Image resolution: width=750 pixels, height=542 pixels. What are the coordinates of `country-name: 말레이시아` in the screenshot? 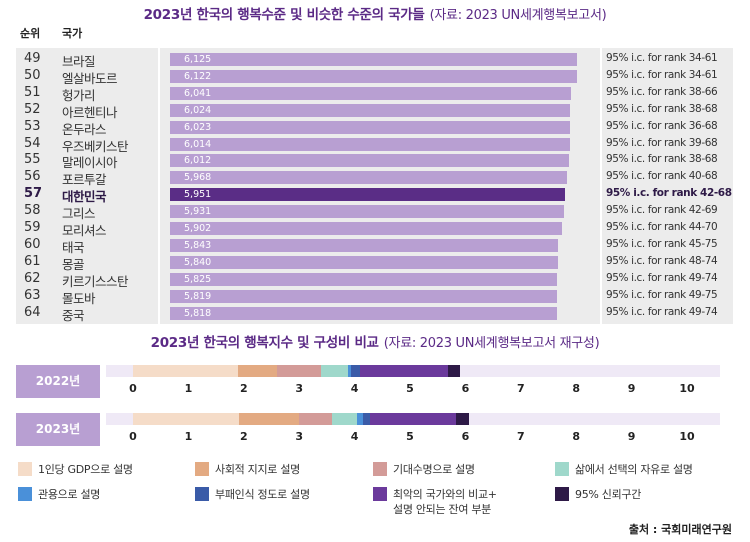 It's located at (90, 163).